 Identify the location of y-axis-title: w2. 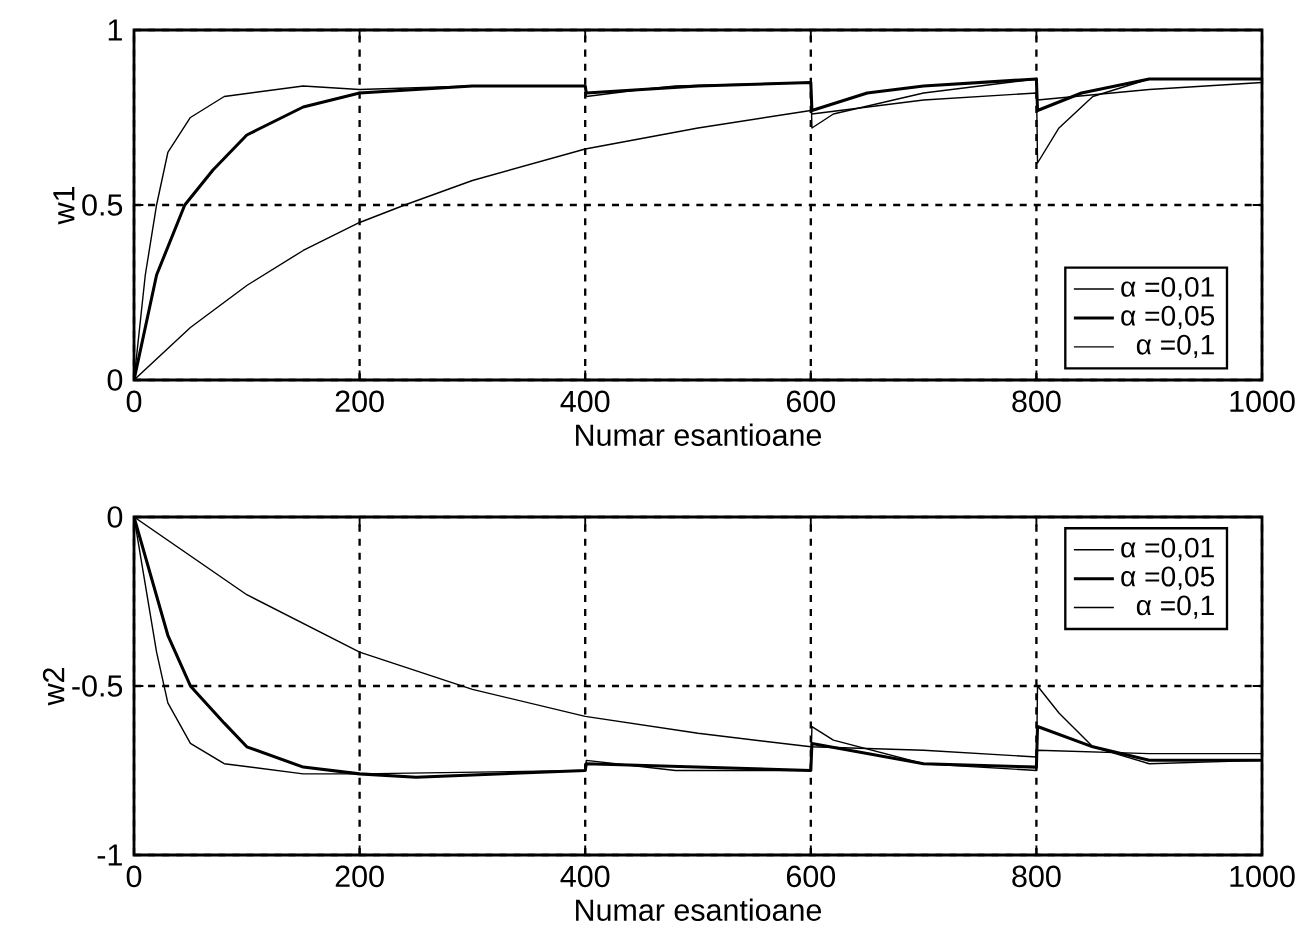
(53, 687).